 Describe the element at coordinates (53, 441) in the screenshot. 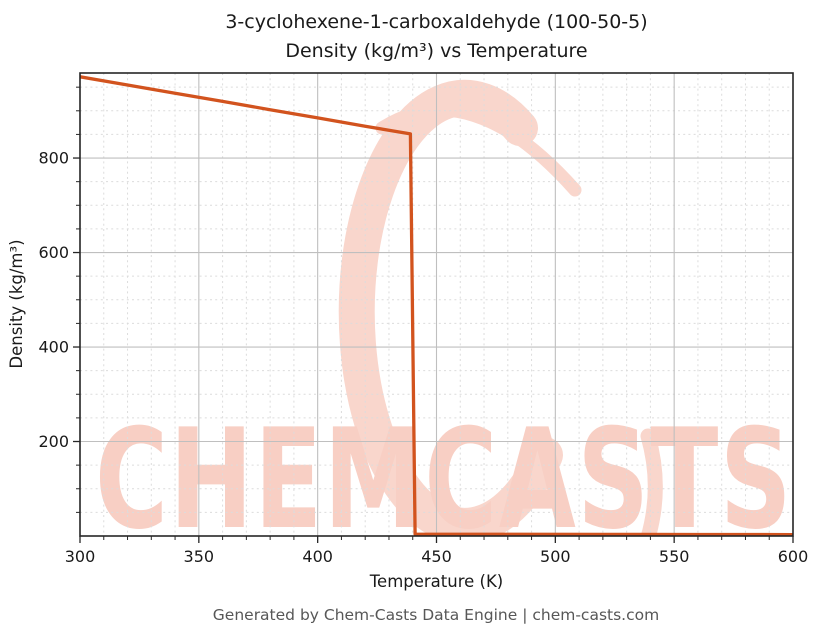

I see `y-tick-label: 200` at that location.